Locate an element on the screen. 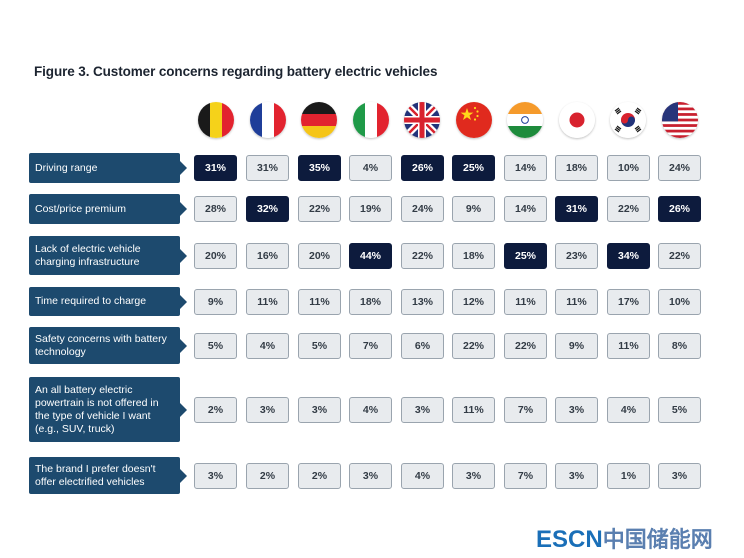 The height and width of the screenshot is (558, 744). value-cell: 19% is located at coordinates (370, 209).